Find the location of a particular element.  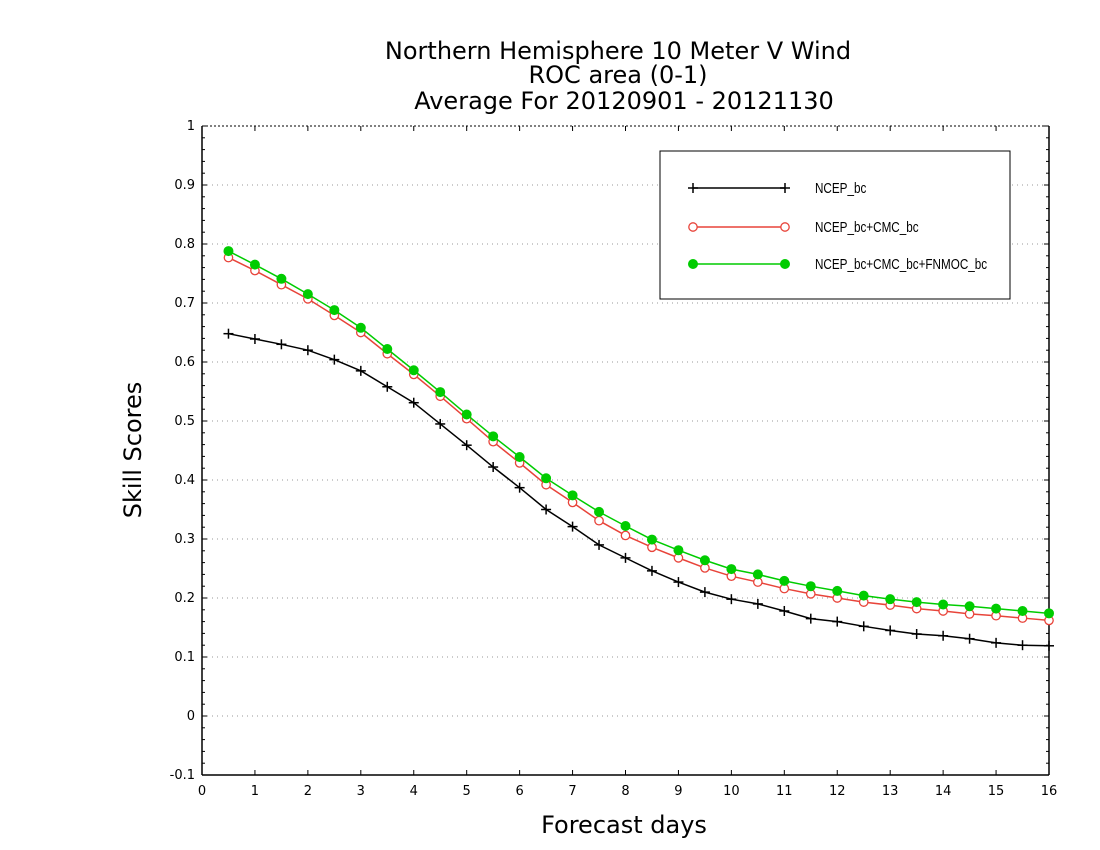

y-tick-label: 1 is located at coordinates (191, 126).